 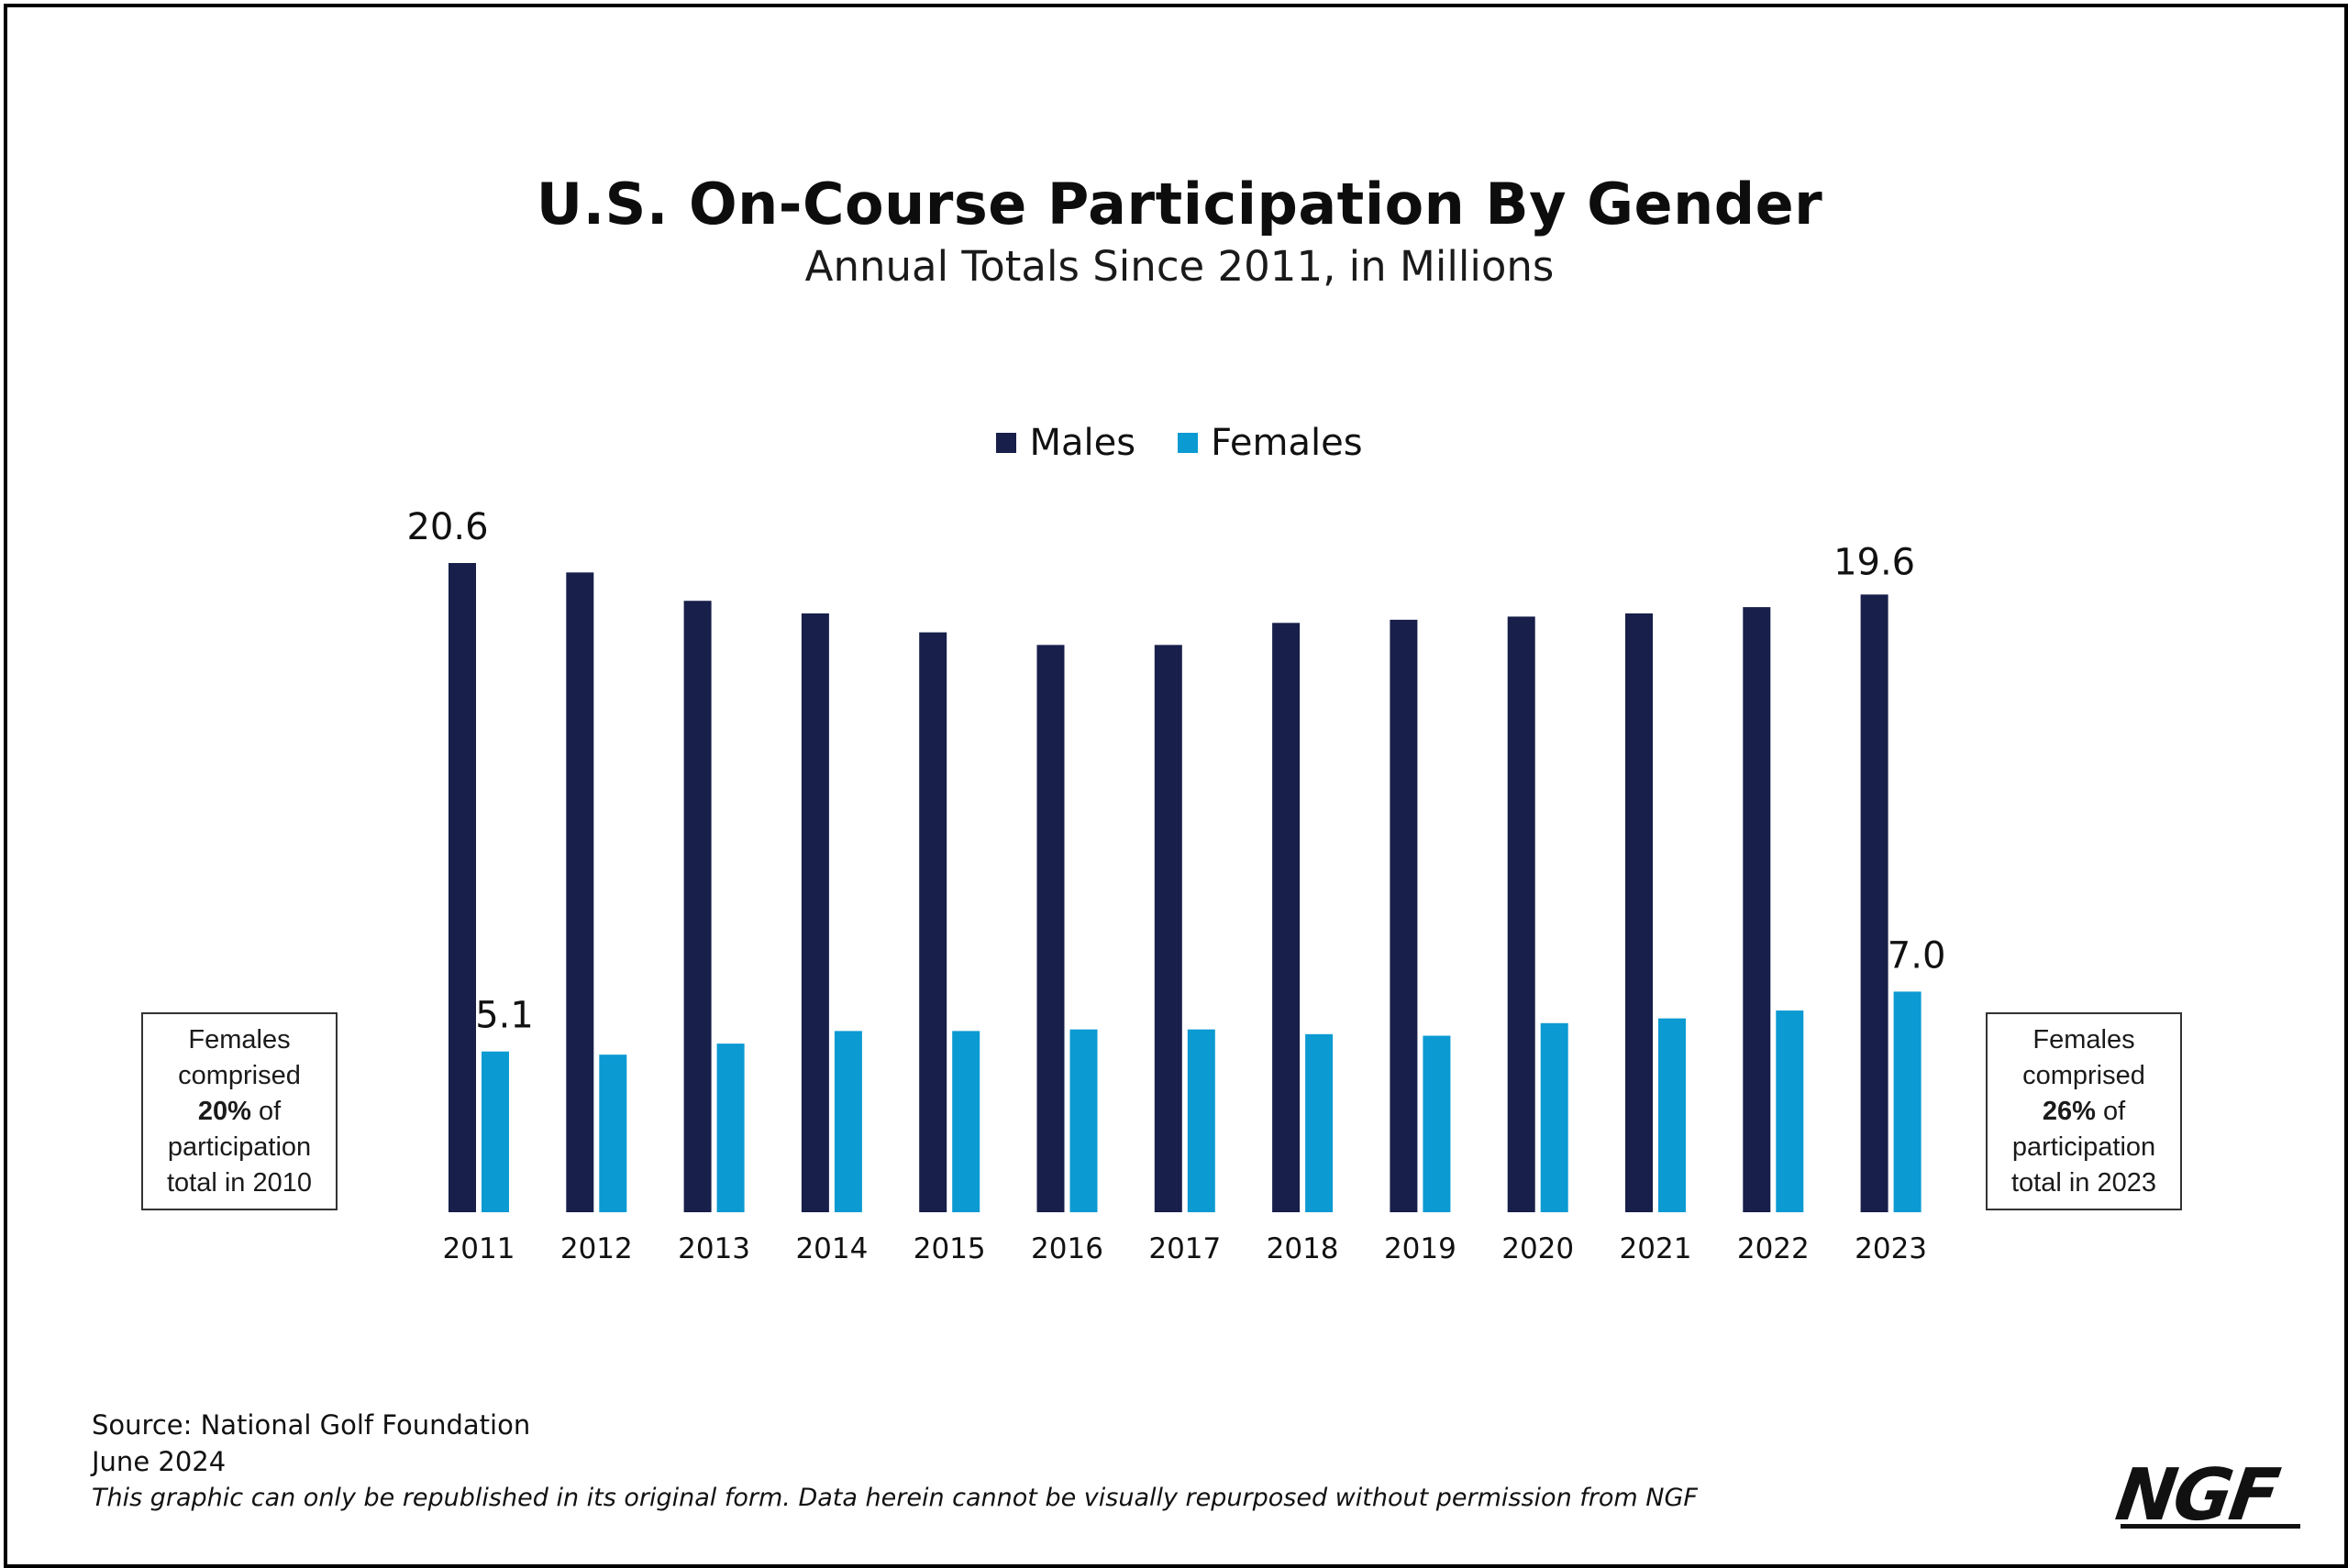 What do you see at coordinates (815, 912) in the screenshot?
I see `bar-males-2014` at bounding box center [815, 912].